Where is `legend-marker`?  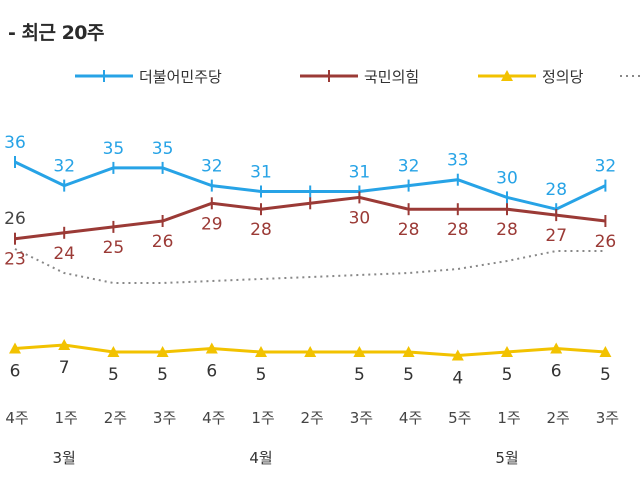 legend-marker is located at coordinates (507, 75).